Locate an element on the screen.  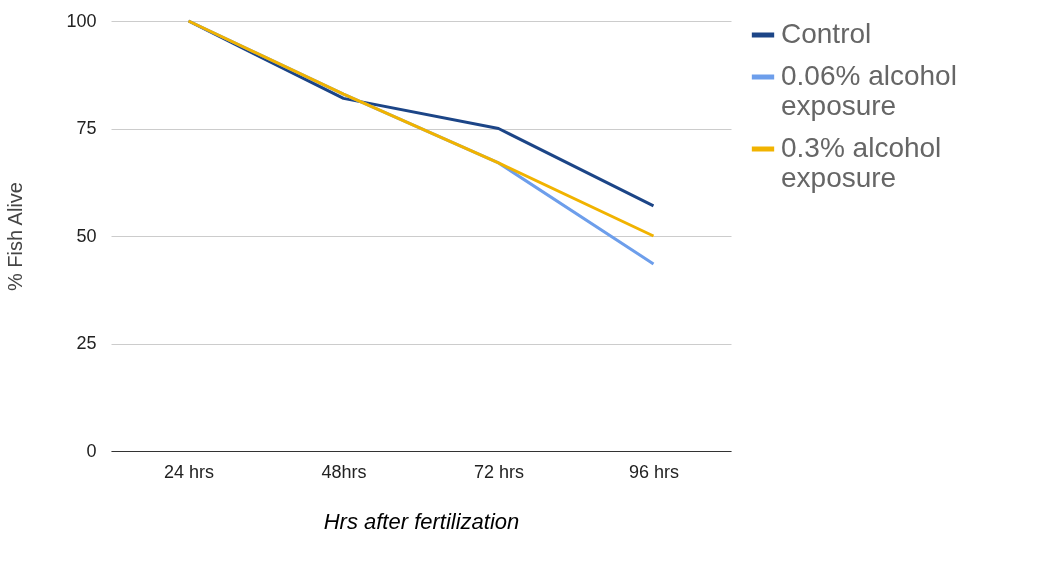
x-tick-label: 72 hrs is located at coordinates (499, 471).